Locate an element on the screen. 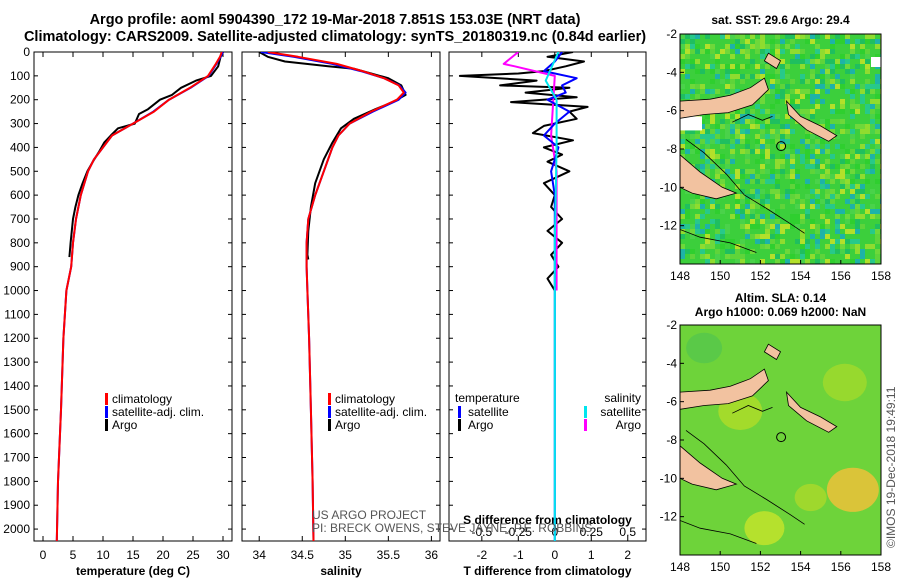 The height and width of the screenshot is (580, 900). sst-map-title: sat. SST: 29.6 Argo: 29.4 is located at coordinates (780, 20).